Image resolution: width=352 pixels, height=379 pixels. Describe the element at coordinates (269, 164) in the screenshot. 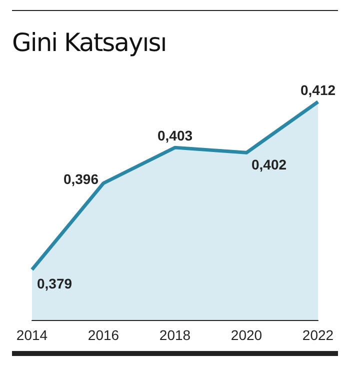

I see `data-label: 0,402` at that location.